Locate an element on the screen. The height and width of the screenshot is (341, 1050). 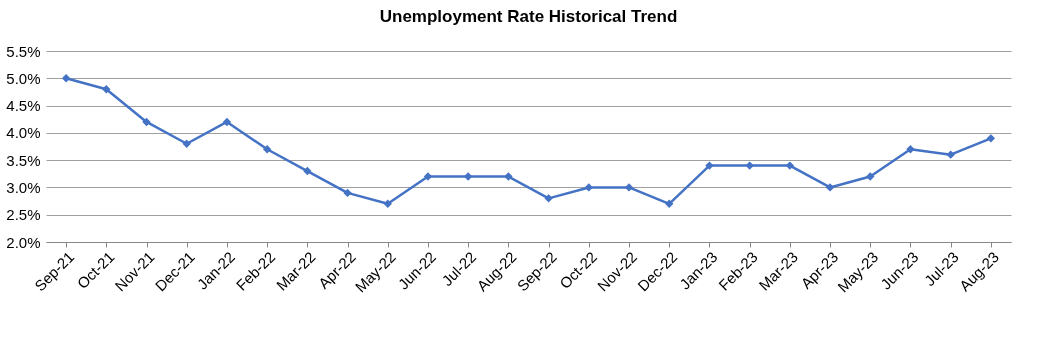
y-tick-label: 4.5% is located at coordinates (23, 106).